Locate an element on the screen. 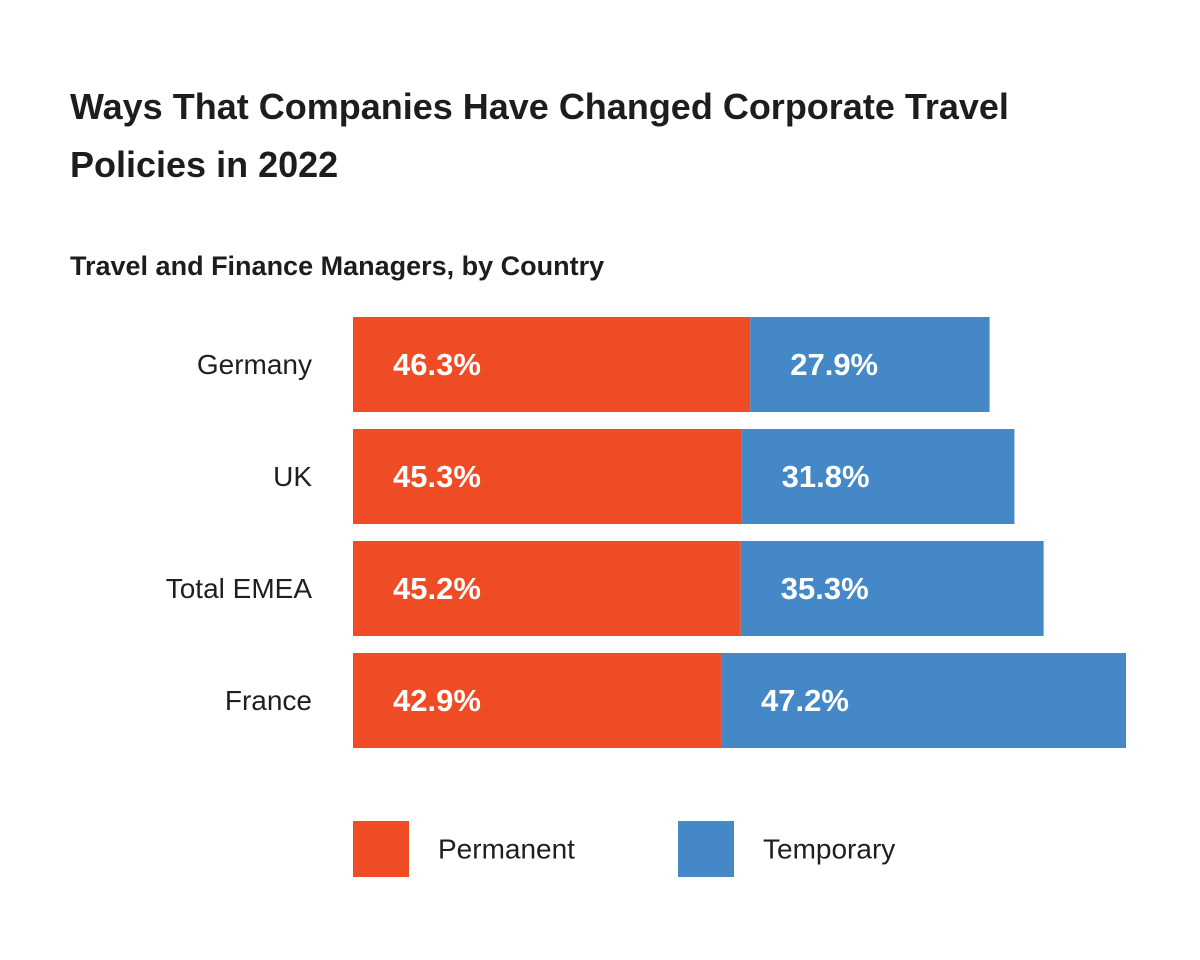 This screenshot has height=960, width=1200. bar-temporary-uk is located at coordinates (878, 476).